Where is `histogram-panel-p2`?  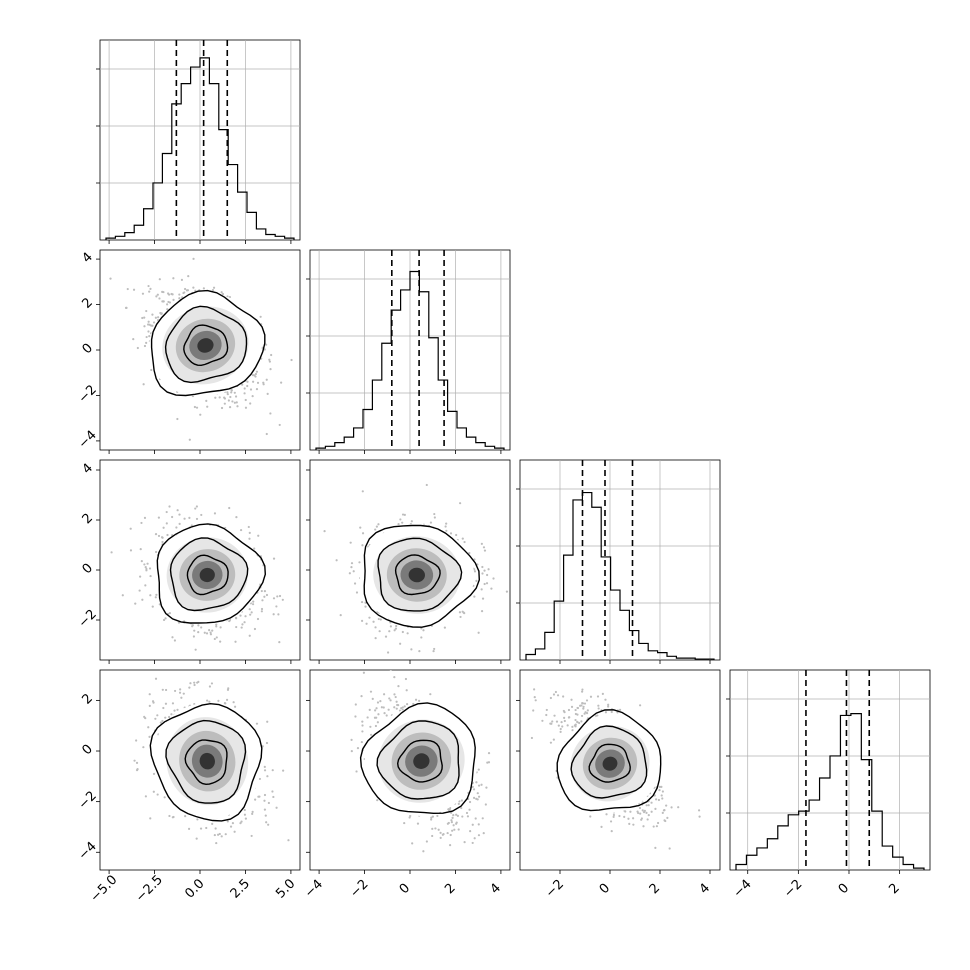 histogram-panel-p2 is located at coordinates (618, 560).